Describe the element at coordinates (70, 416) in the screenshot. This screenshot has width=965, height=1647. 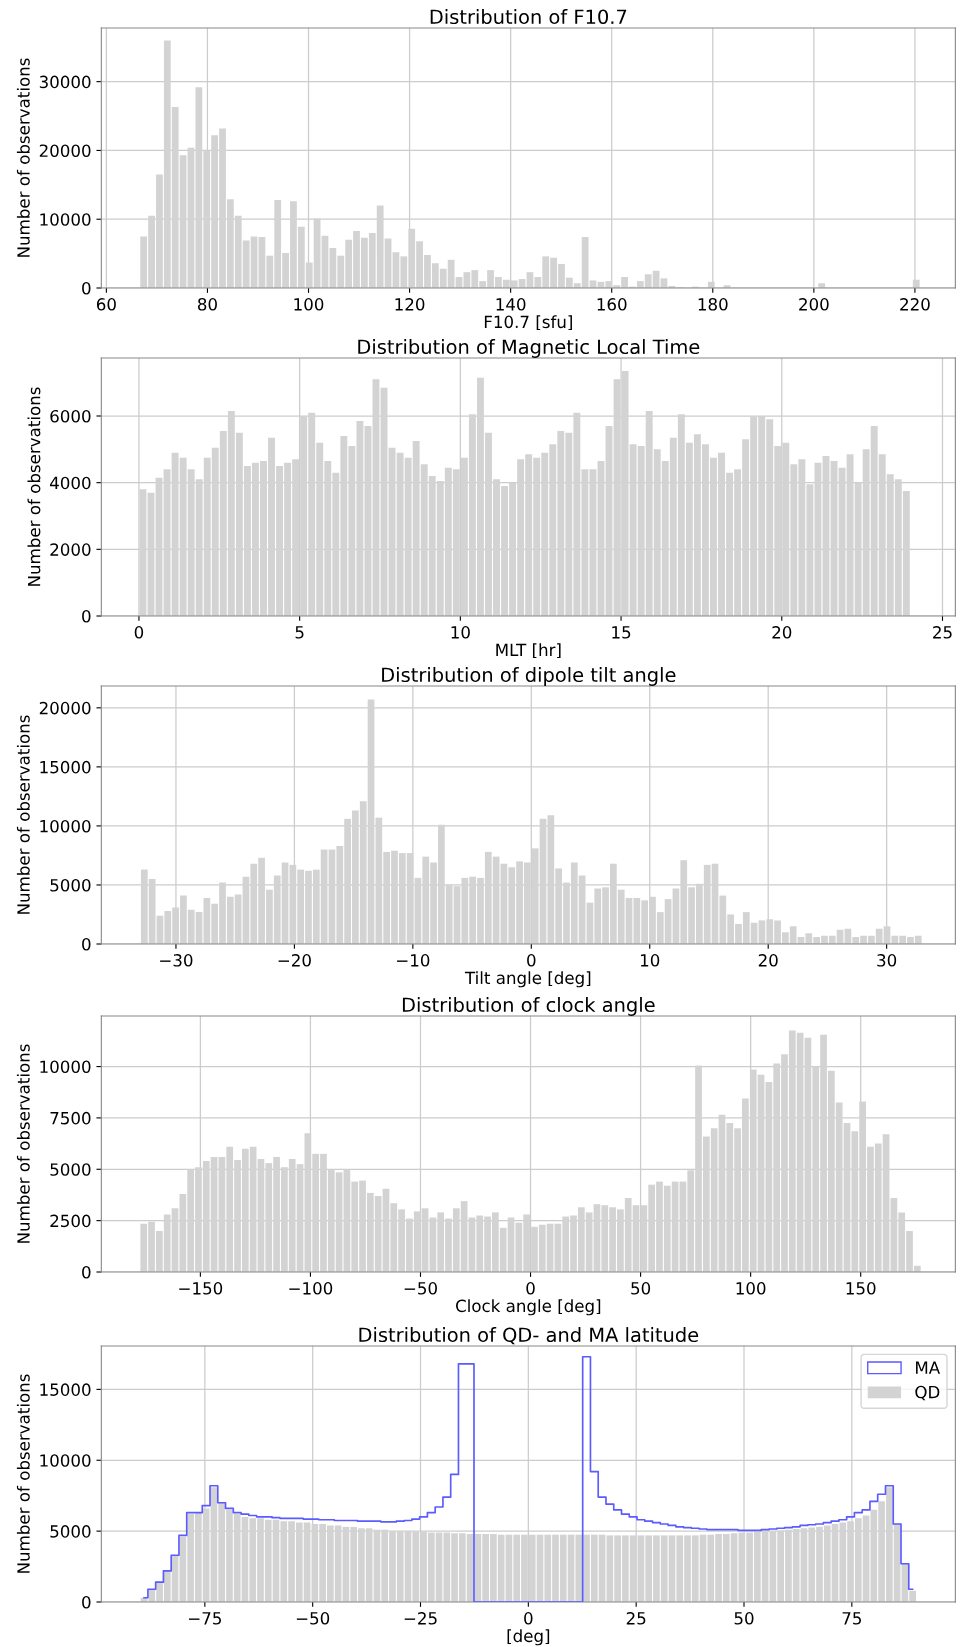
I see `y-tick-label: 6000` at that location.